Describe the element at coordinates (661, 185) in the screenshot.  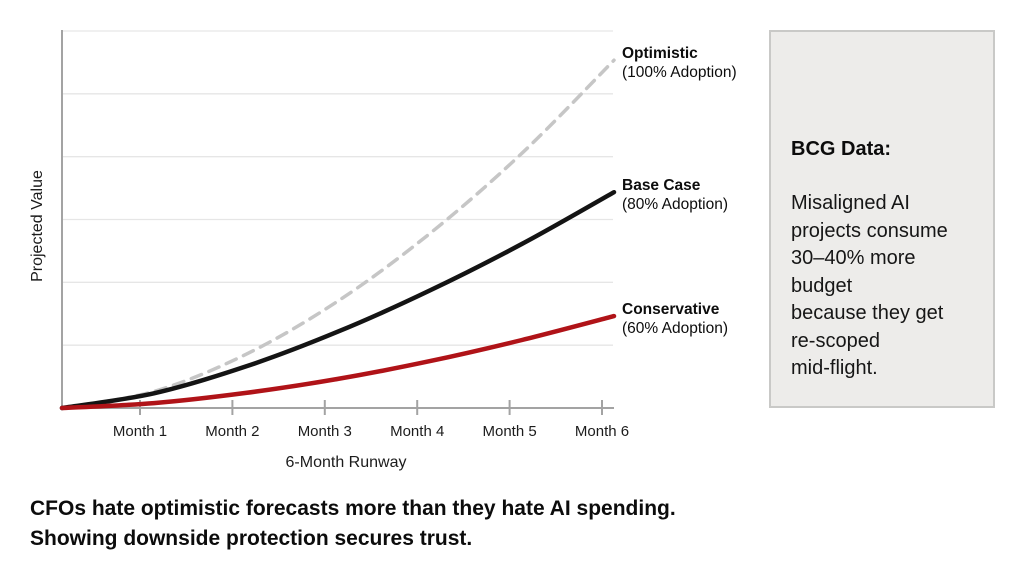
I see `legend-label-base-case: Base Case` at that location.